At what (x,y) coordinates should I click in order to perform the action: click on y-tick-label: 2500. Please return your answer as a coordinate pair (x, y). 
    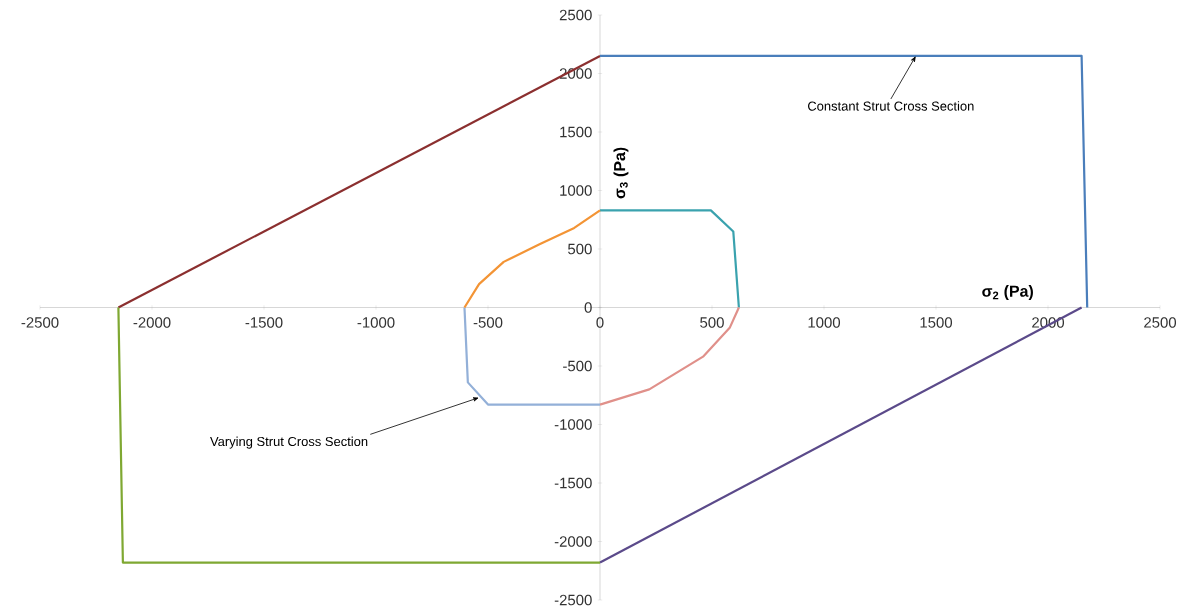
    Looking at the image, I should click on (575, 15).